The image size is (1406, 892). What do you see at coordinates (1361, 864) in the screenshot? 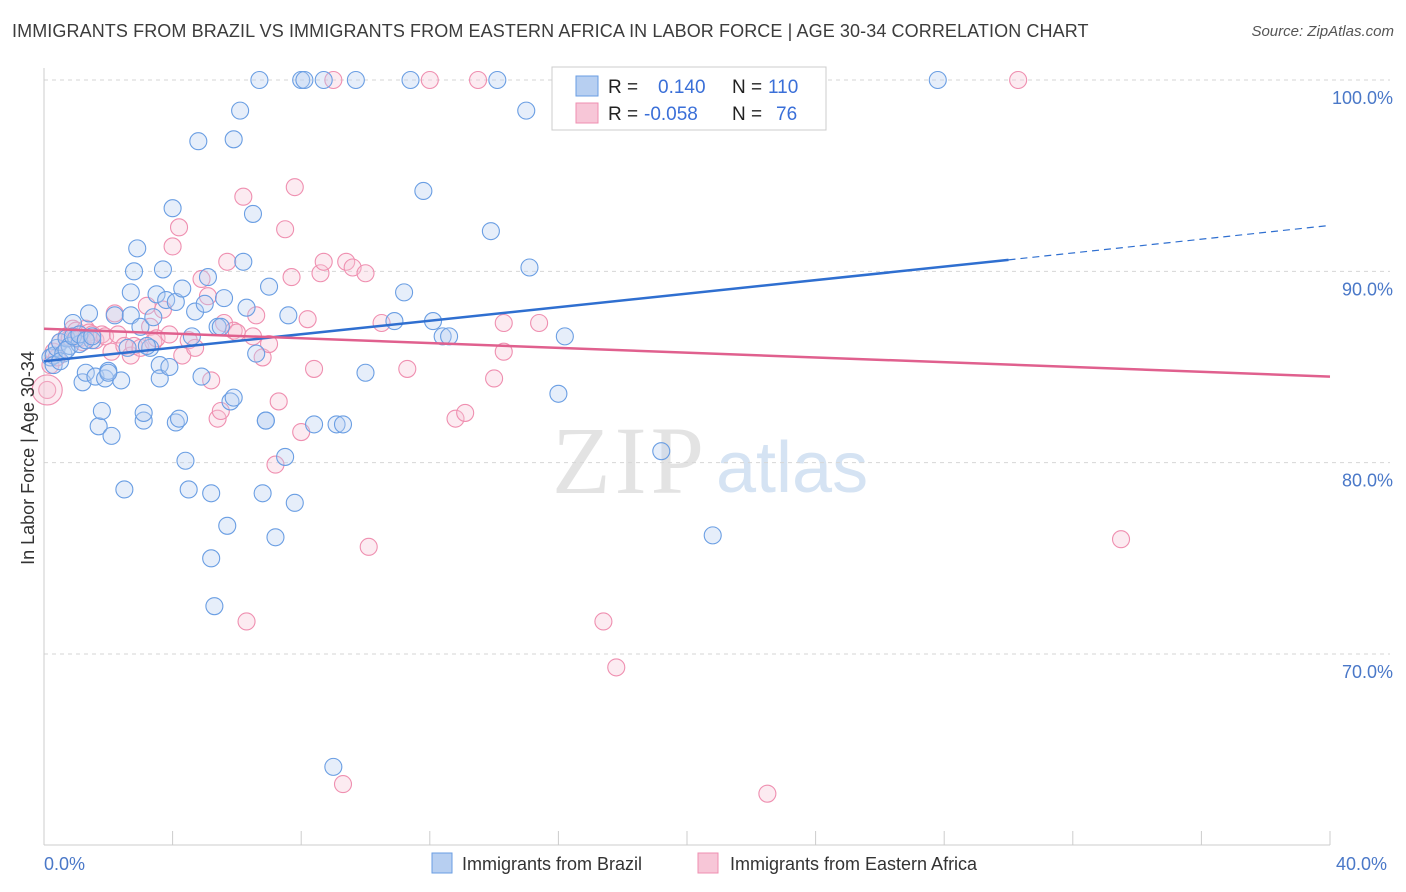
I see `x-tick-label-max: 40.0%` at bounding box center [1361, 864].